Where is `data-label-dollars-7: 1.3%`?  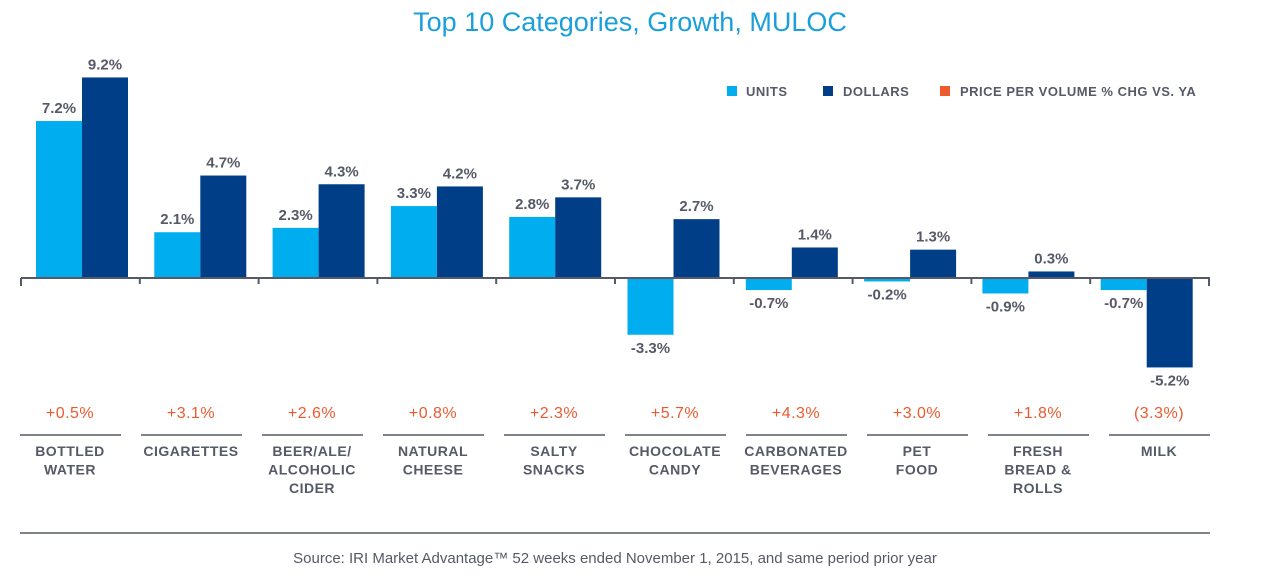 data-label-dollars-7: 1.3% is located at coordinates (933, 237).